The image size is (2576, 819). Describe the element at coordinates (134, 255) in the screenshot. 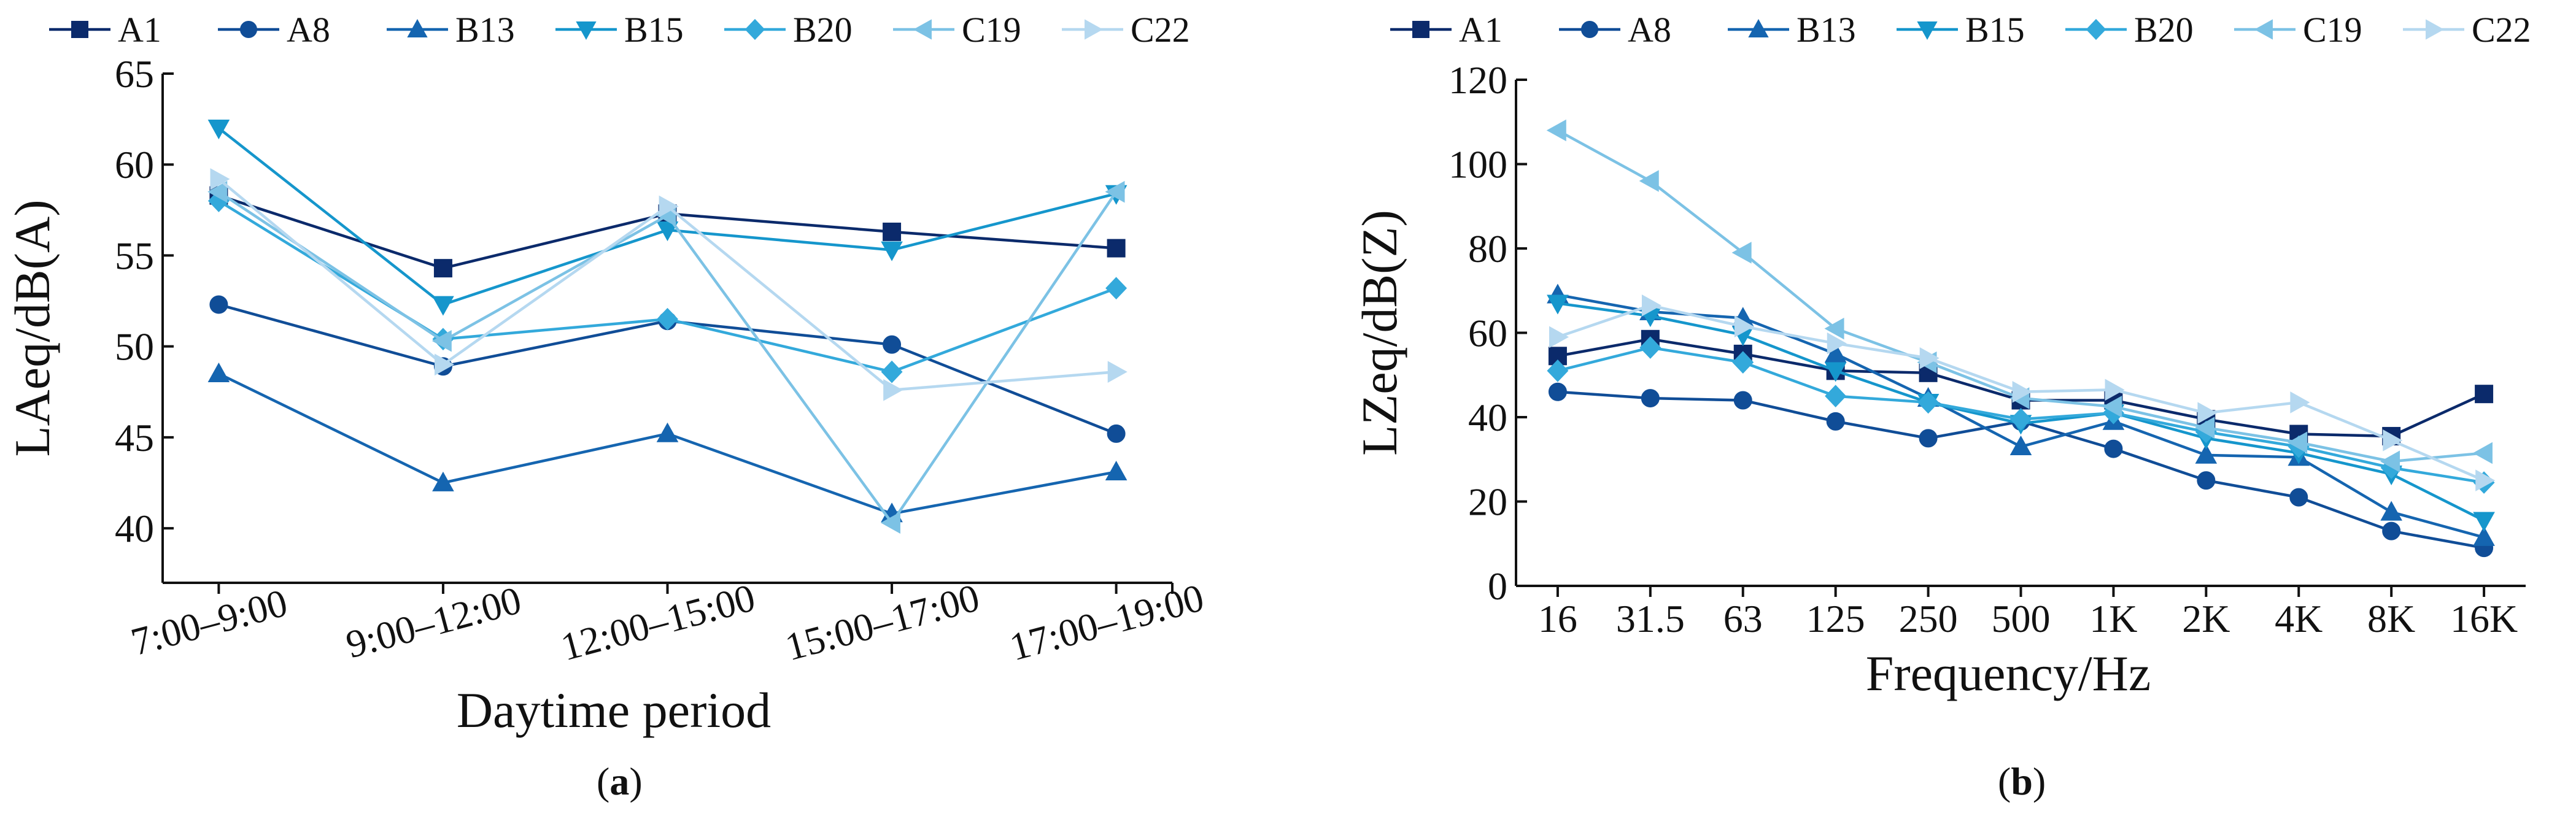

I see `y-tick-label: 55` at that location.